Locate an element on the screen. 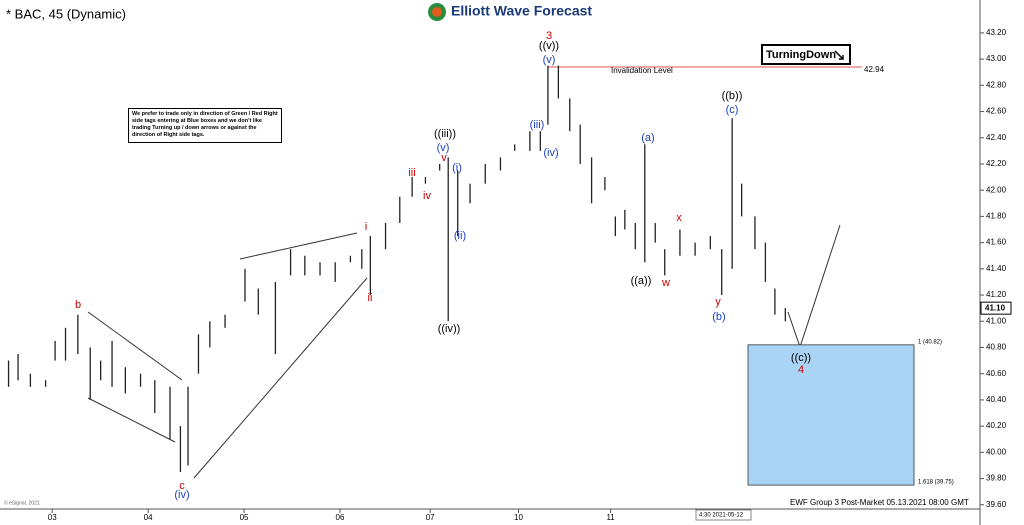 The width and height of the screenshot is (1024, 525). y-tick-label: 40.00 is located at coordinates (996, 451).